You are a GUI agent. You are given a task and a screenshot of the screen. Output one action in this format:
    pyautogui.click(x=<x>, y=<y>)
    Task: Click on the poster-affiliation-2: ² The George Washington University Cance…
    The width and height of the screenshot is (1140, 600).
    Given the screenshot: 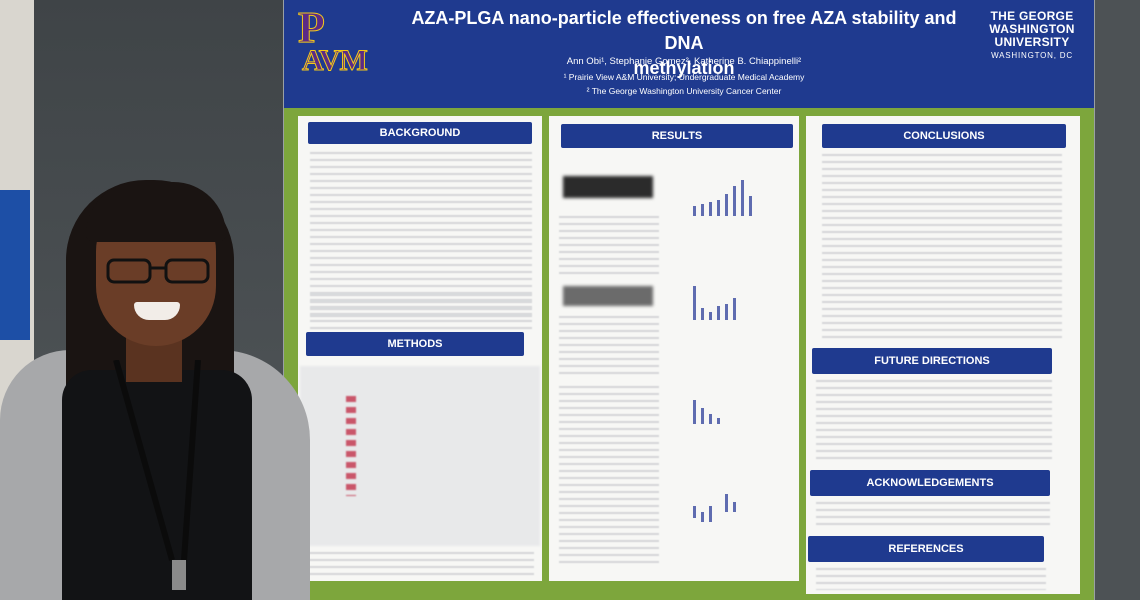 What is the action you would take?
    pyautogui.click(x=684, y=91)
    